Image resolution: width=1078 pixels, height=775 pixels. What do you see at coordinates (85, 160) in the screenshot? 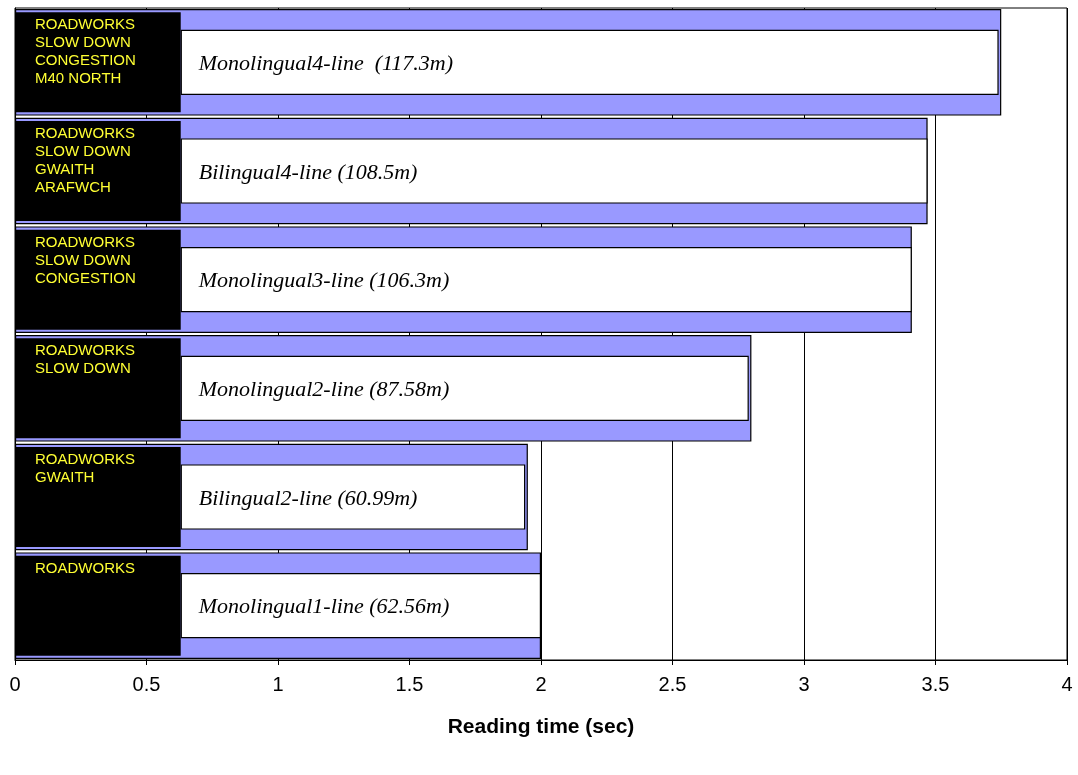
I see `annotation: ROADWORKS SLOW DOWN GWAITH ARAFWCH` at bounding box center [85, 160].